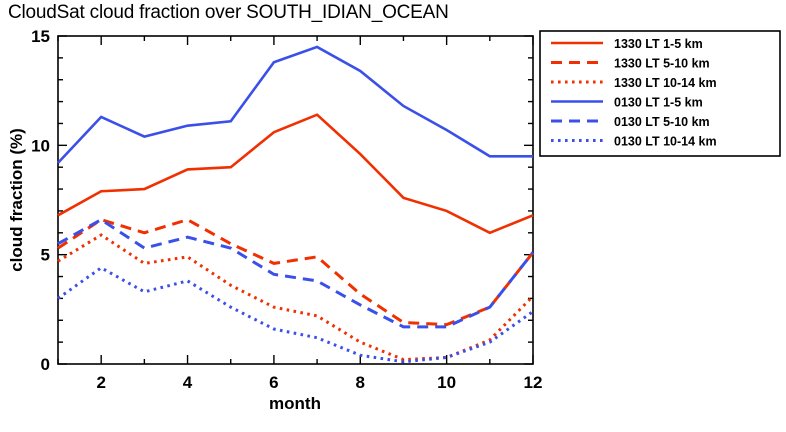  I want to click on x-tick-label: 2, so click(100, 382).